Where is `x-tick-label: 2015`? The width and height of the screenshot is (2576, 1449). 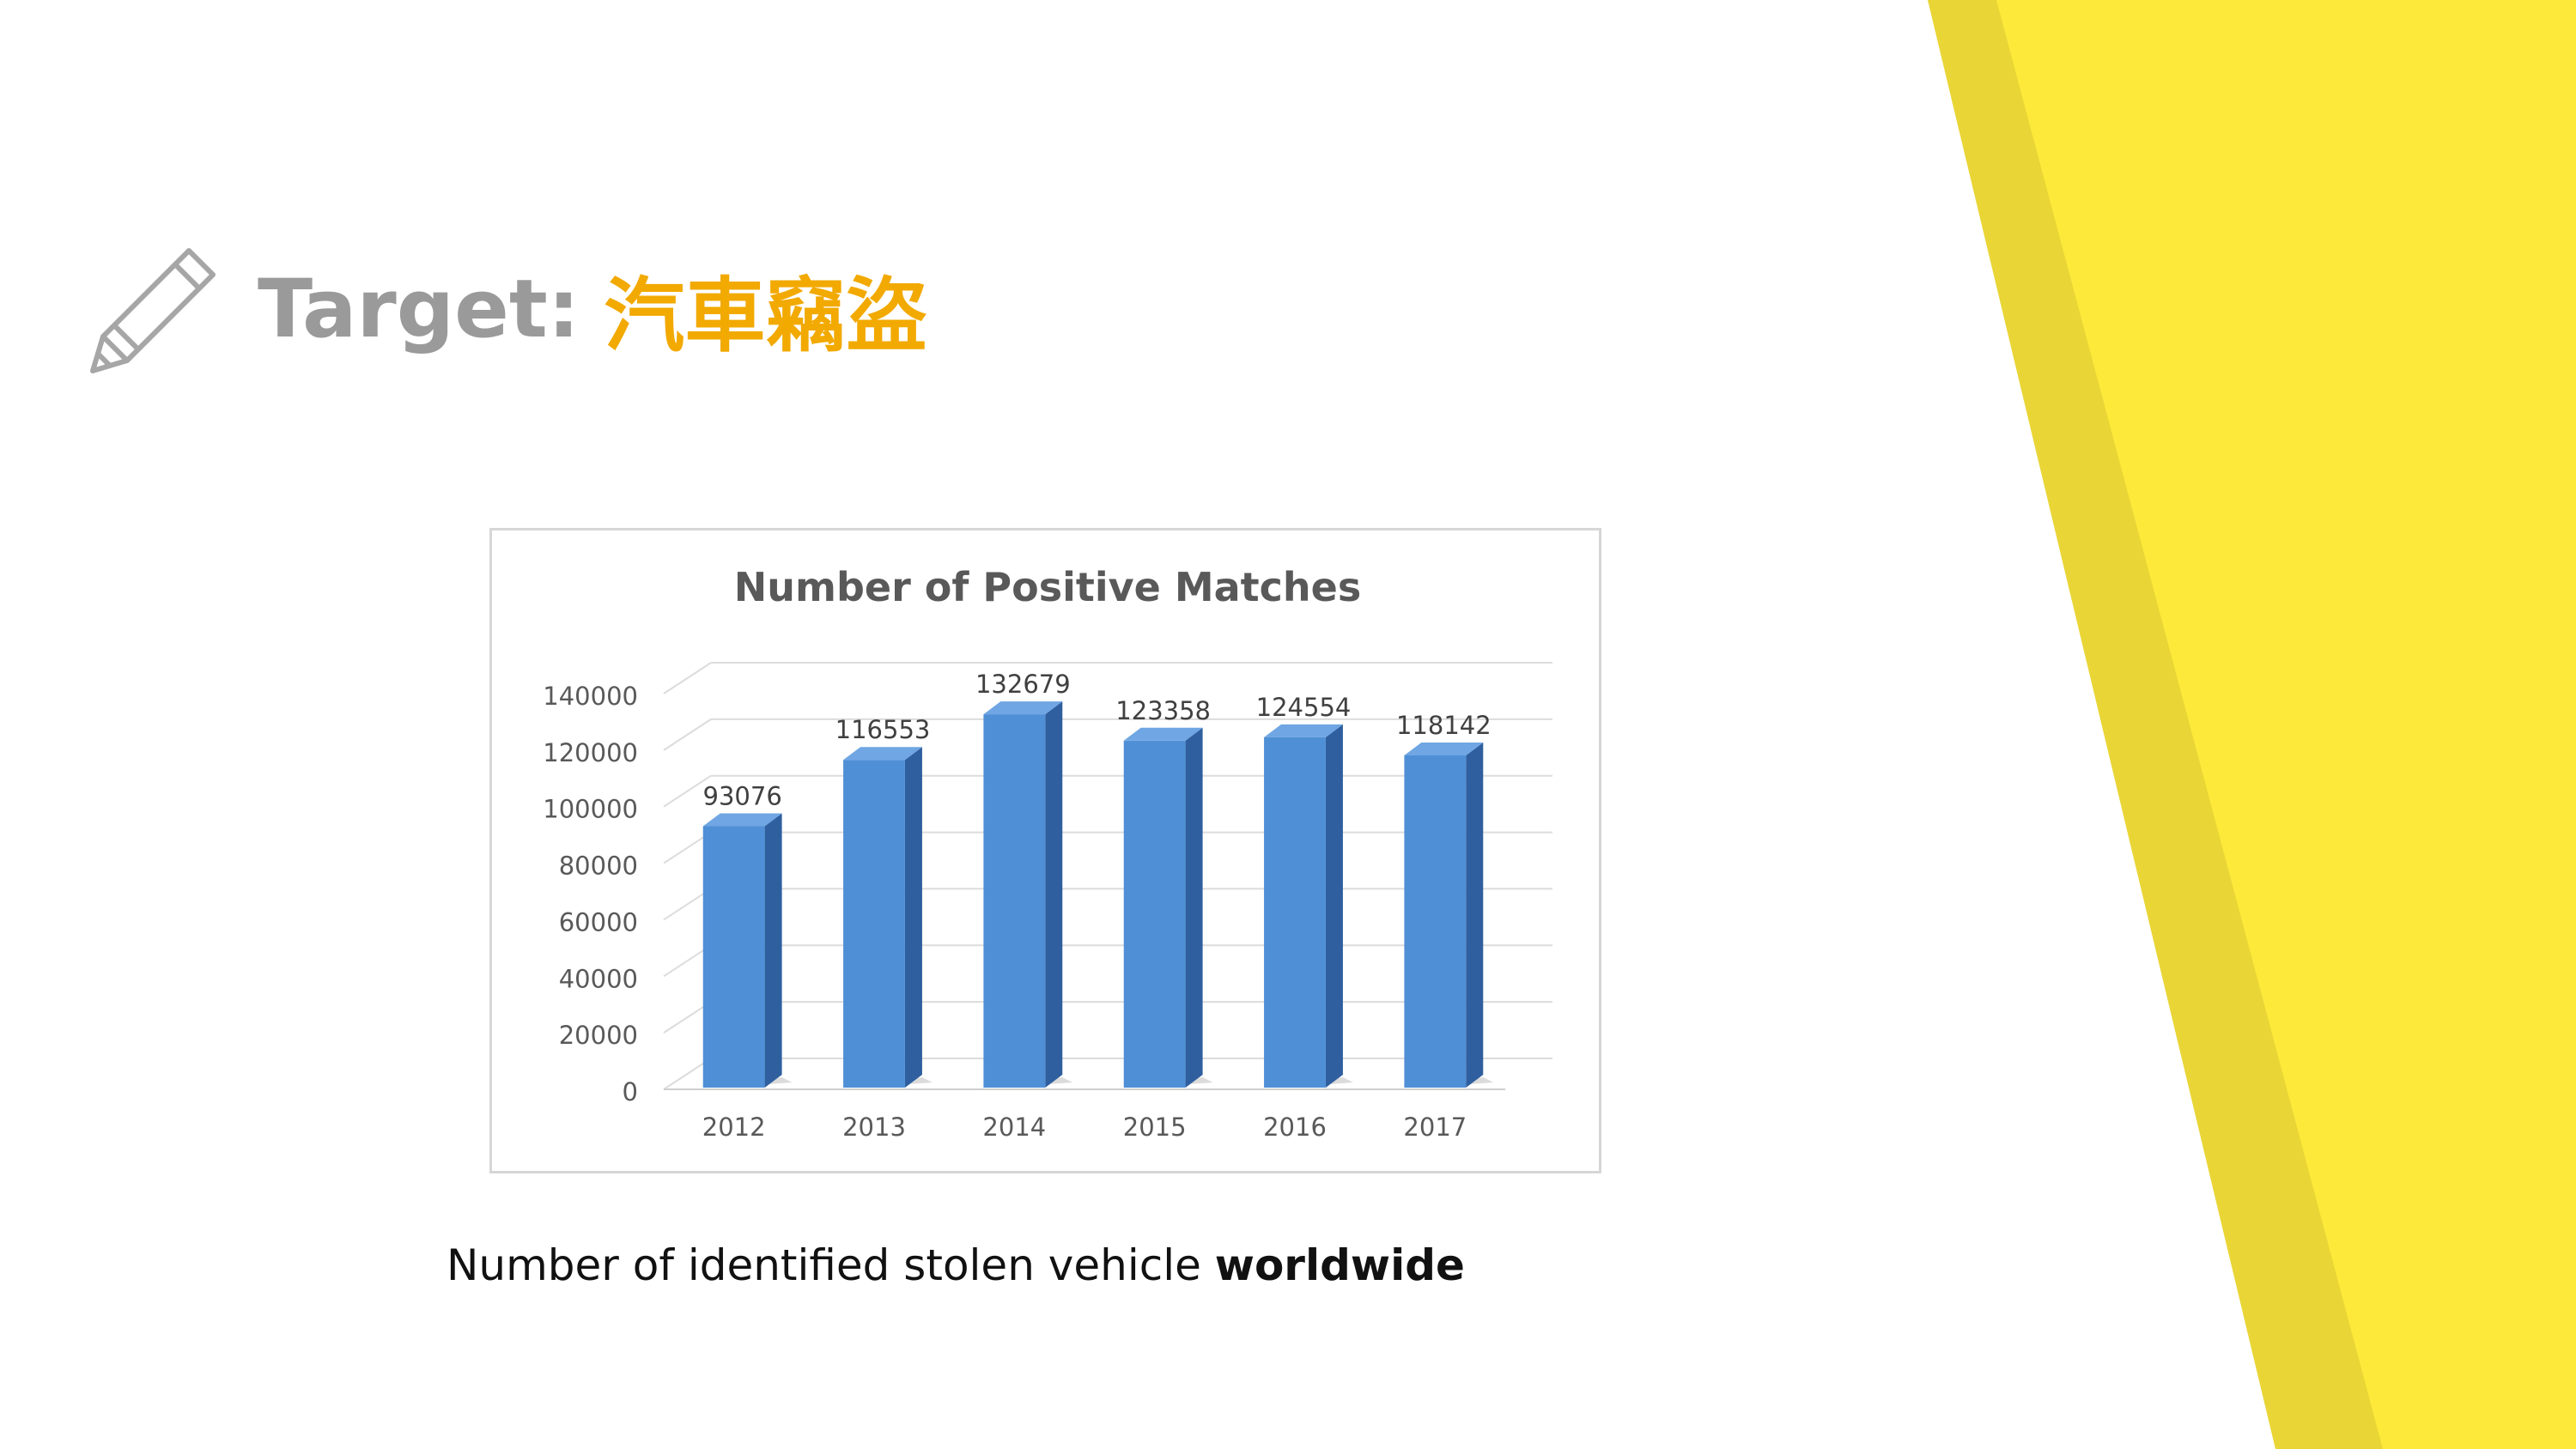 x-tick-label: 2015 is located at coordinates (1155, 1127).